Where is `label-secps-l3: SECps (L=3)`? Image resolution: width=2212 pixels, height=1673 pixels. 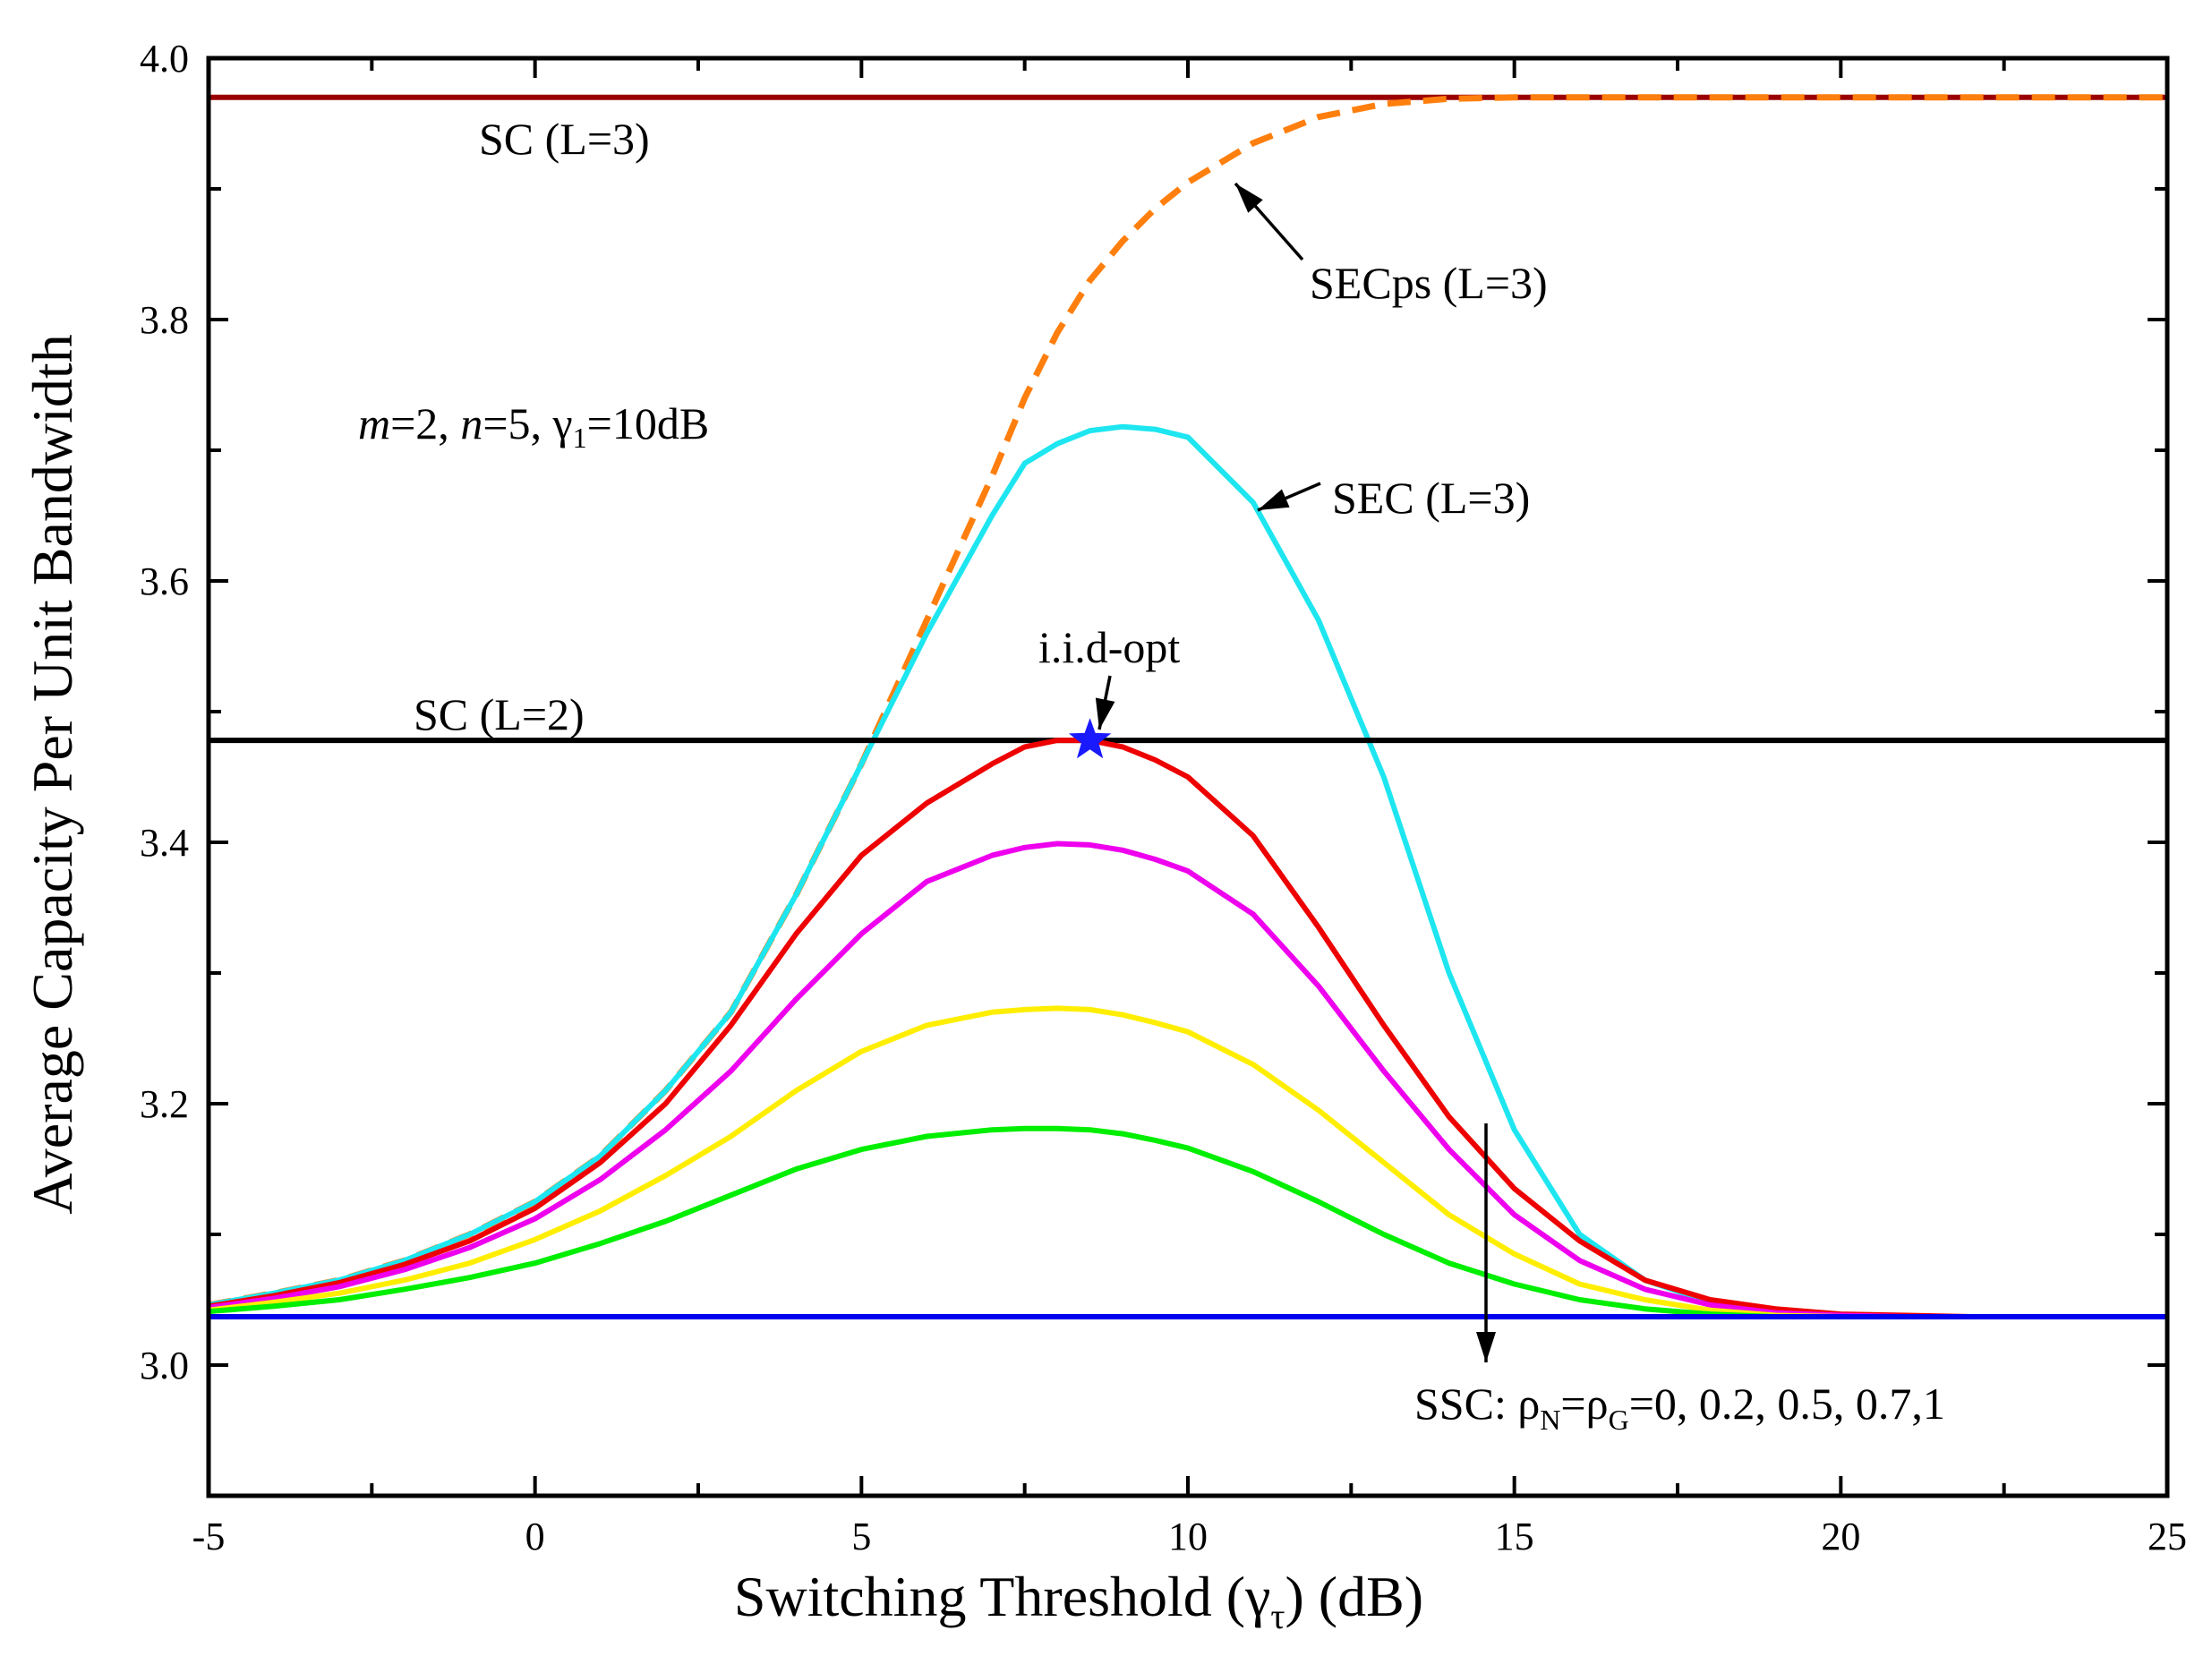
label-secps-l3: SECps (L=3) is located at coordinates (1429, 283).